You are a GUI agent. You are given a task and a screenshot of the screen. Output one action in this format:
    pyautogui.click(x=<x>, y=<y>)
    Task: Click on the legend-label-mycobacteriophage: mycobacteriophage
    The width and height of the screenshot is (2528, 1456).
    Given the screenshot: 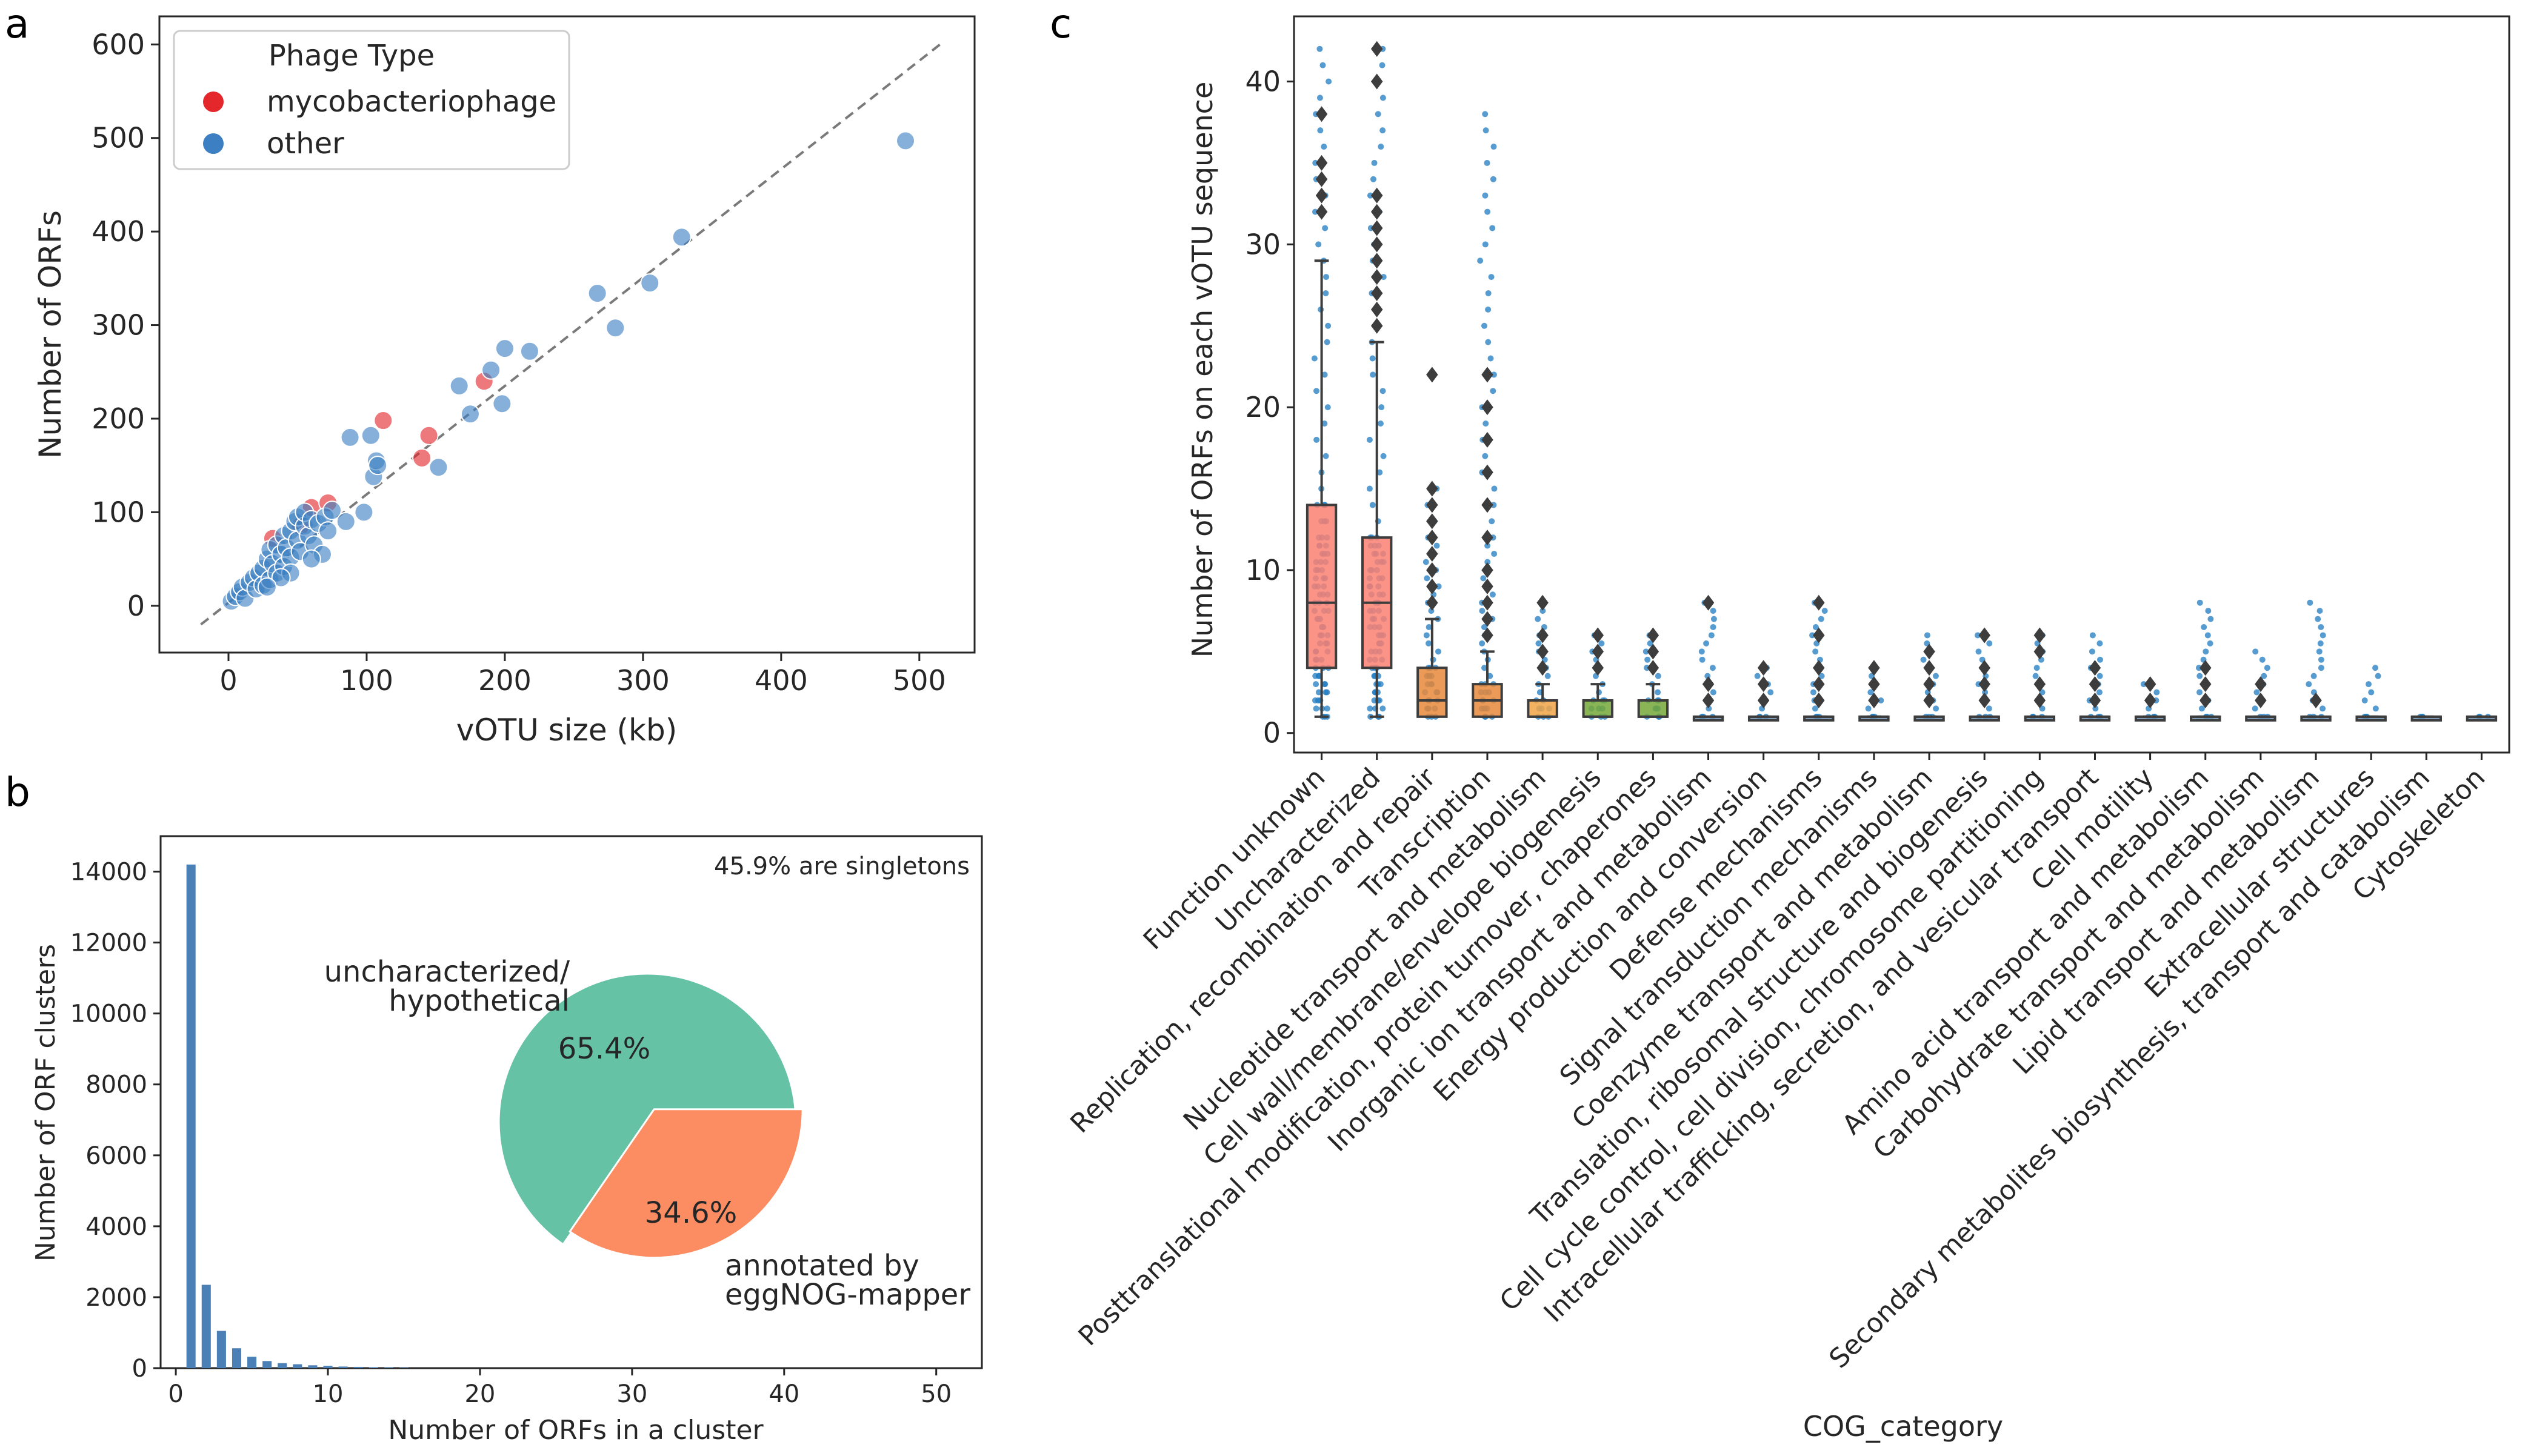 What is the action you would take?
    pyautogui.click(x=411, y=102)
    